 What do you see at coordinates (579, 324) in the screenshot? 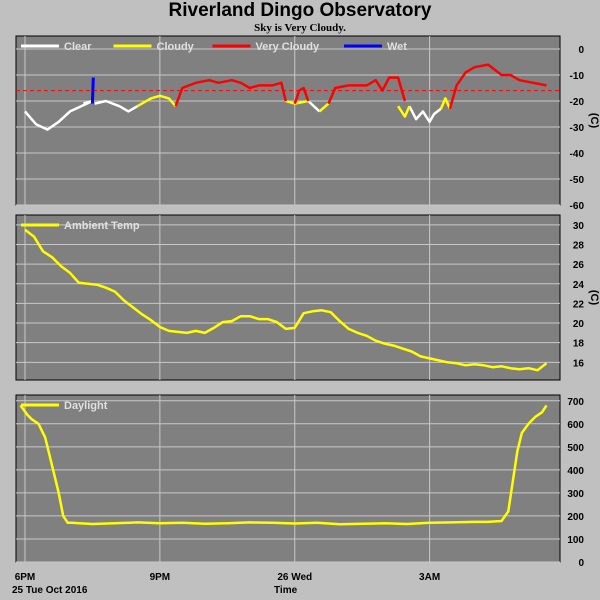
I see `y-tick-label: 20` at bounding box center [579, 324].